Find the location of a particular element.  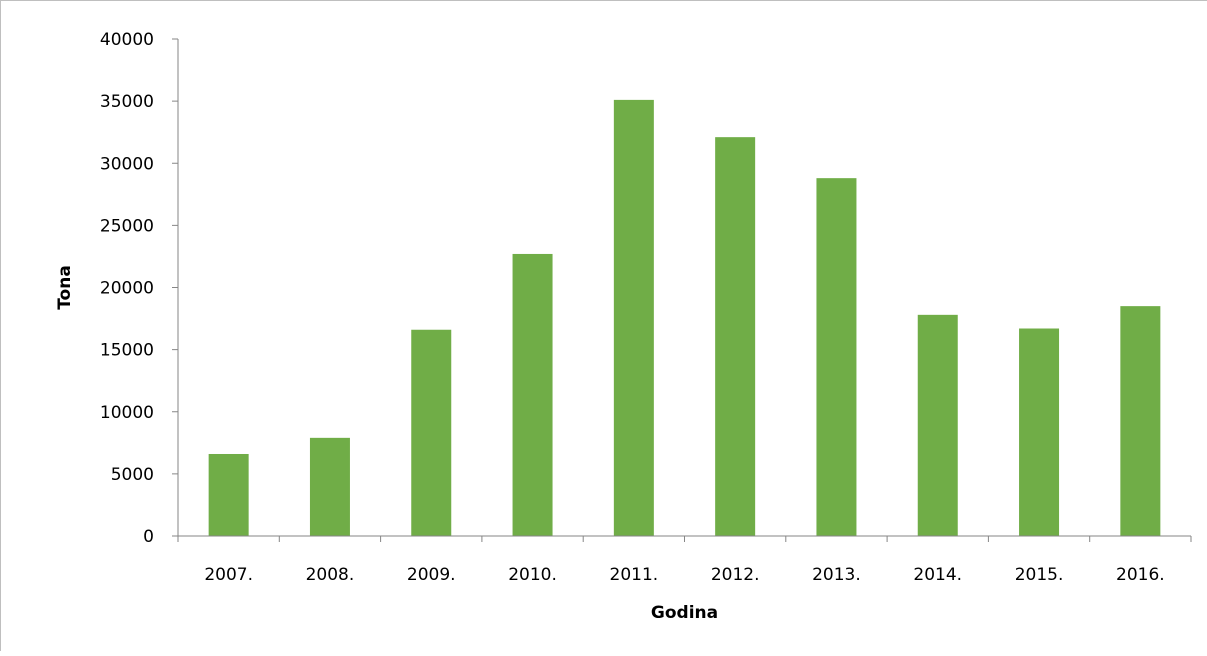

x-tick-label: 2011. is located at coordinates (634, 575).